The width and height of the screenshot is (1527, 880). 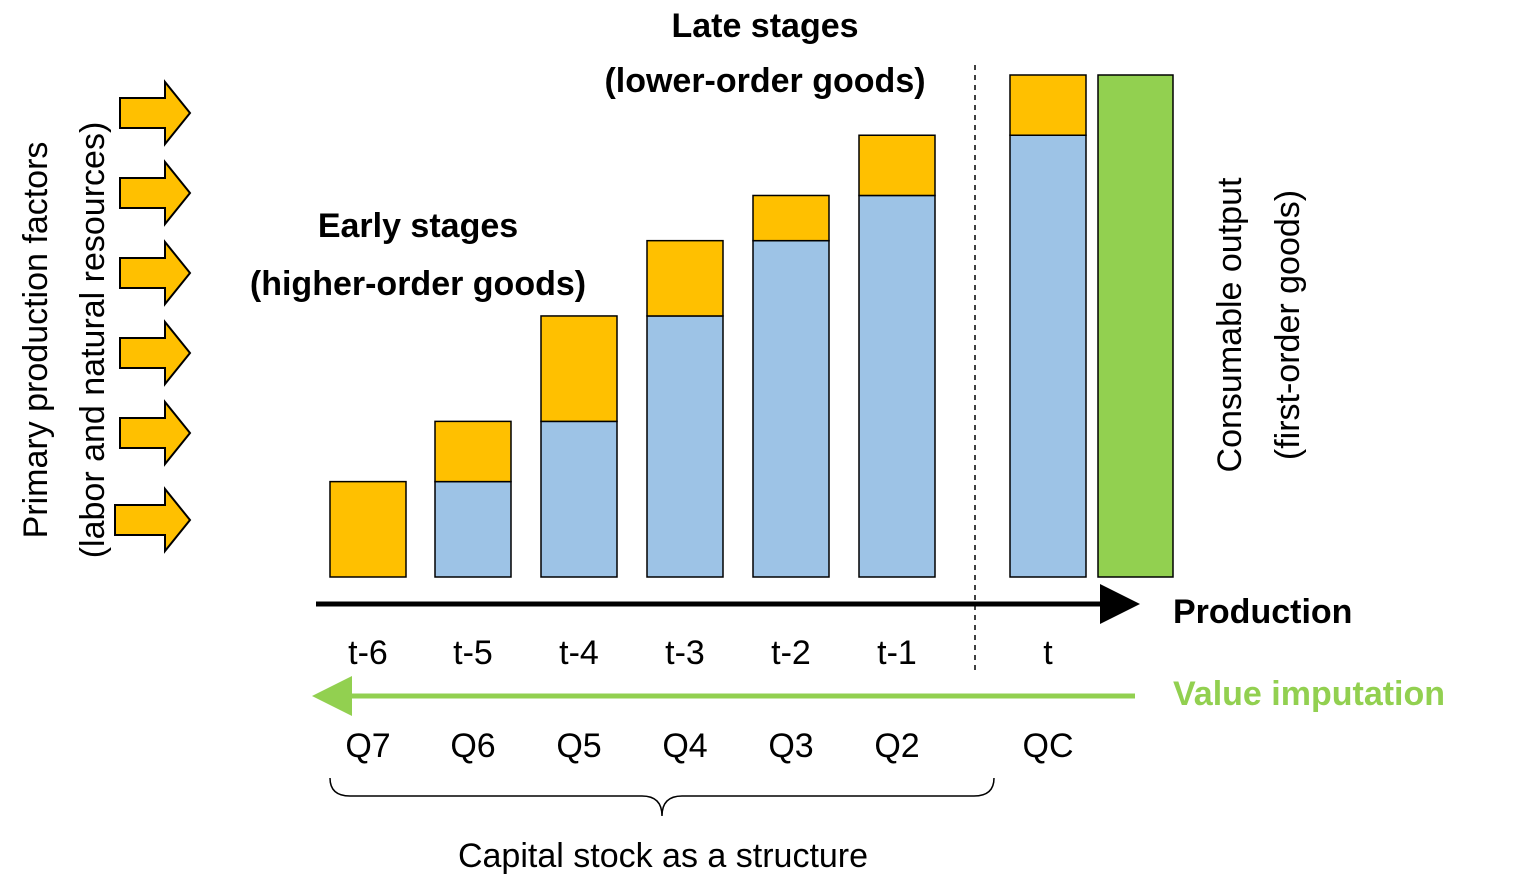 I want to click on output-bar, so click(x=1135, y=326).